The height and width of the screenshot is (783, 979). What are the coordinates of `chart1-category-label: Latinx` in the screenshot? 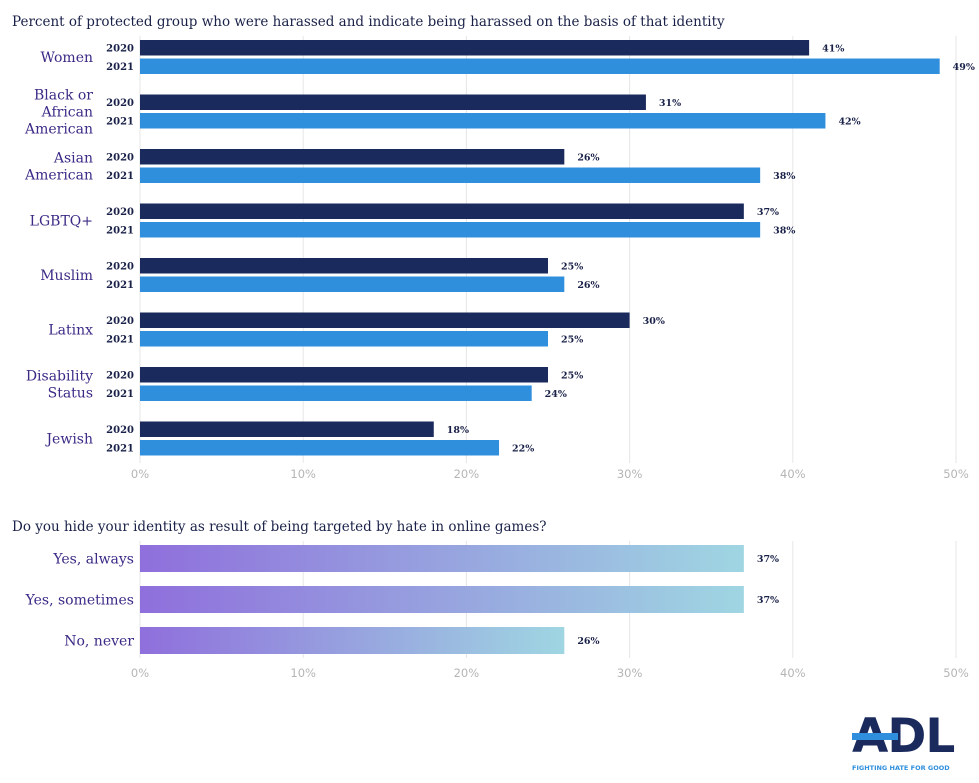 It's located at (70, 331).